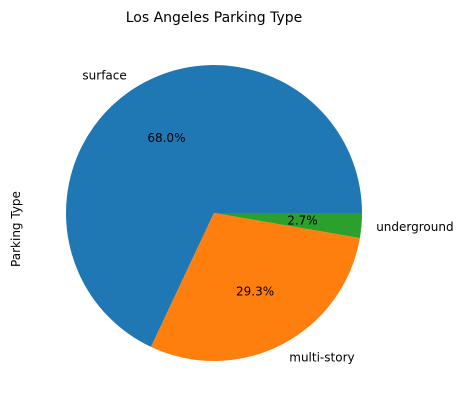 The image size is (476, 413). Describe the element at coordinates (302, 221) in the screenshot. I see `pct-label-underground: 2.7%` at that location.